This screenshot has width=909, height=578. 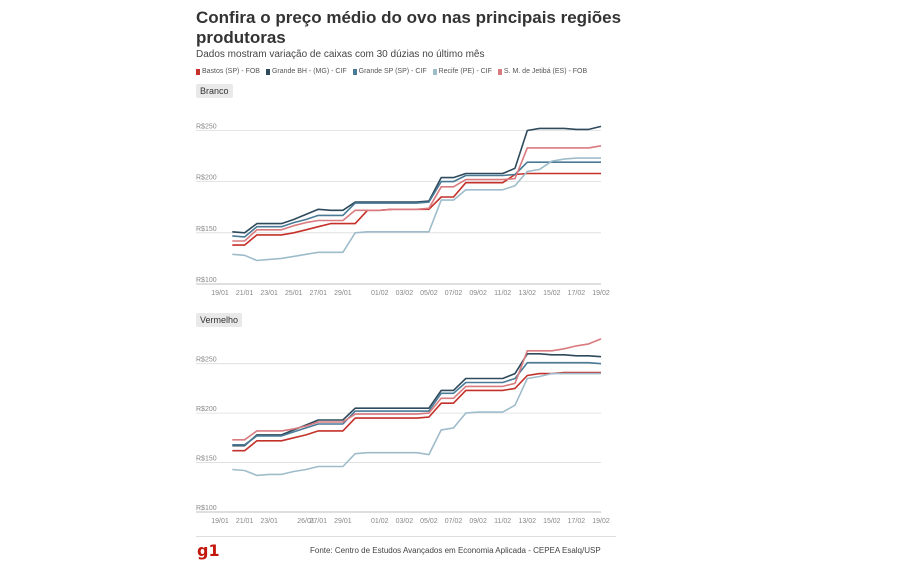 I want to click on legend-item-recife: Recife (PE) - CIF, so click(x=462, y=71).